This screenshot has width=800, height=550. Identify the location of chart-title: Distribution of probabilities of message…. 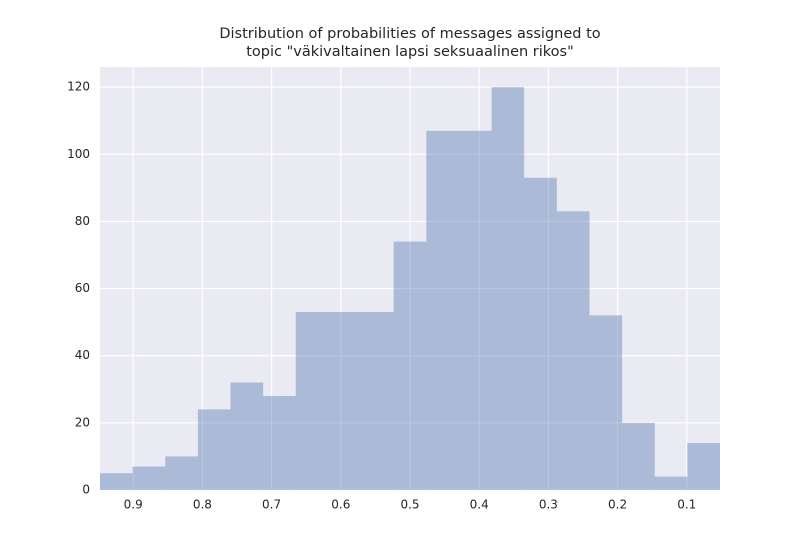
(409, 34).